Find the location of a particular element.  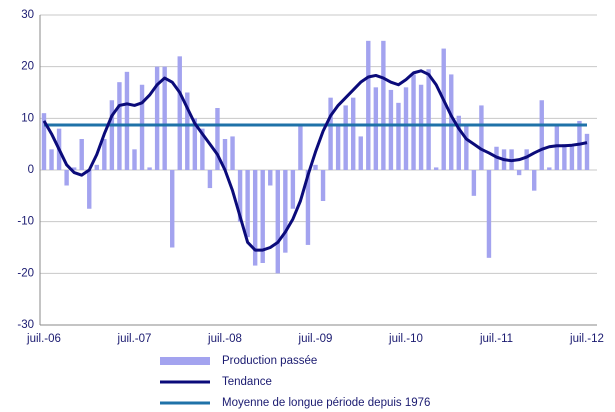

y-tick-label: 30 is located at coordinates (27, 15).